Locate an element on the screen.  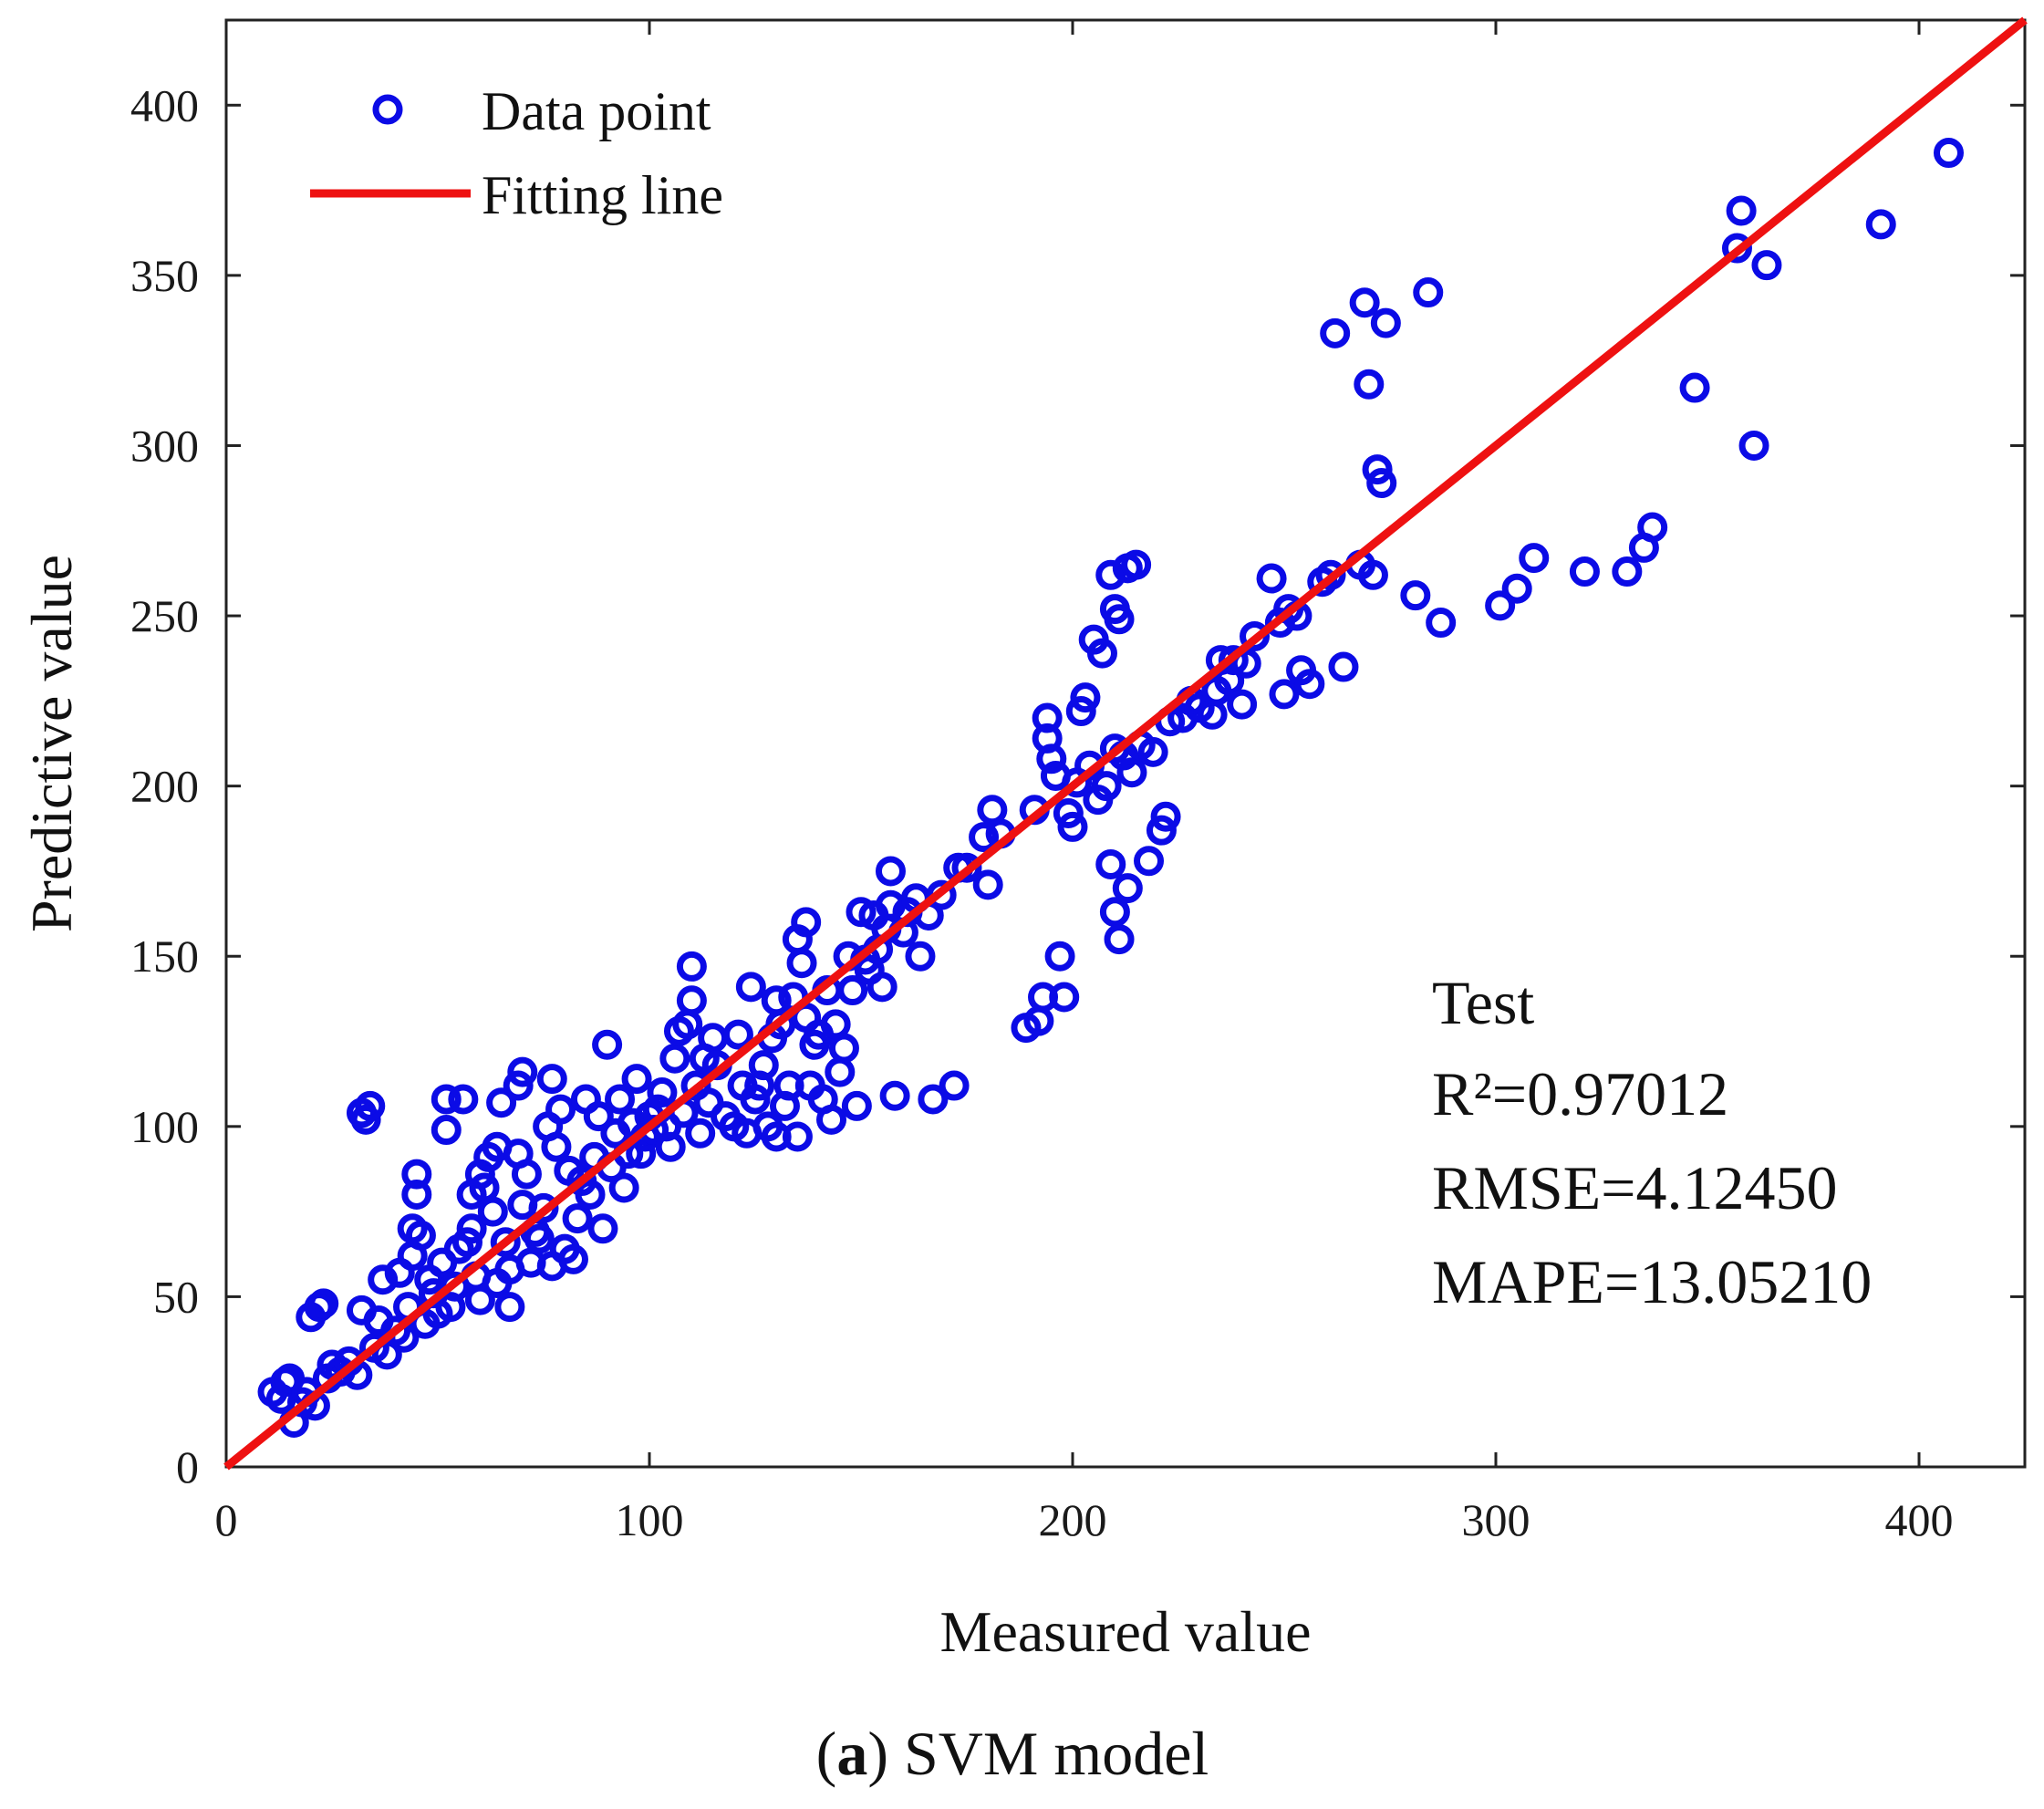
stats-rmse: RMSE=4.12450 is located at coordinates (1635, 1187).